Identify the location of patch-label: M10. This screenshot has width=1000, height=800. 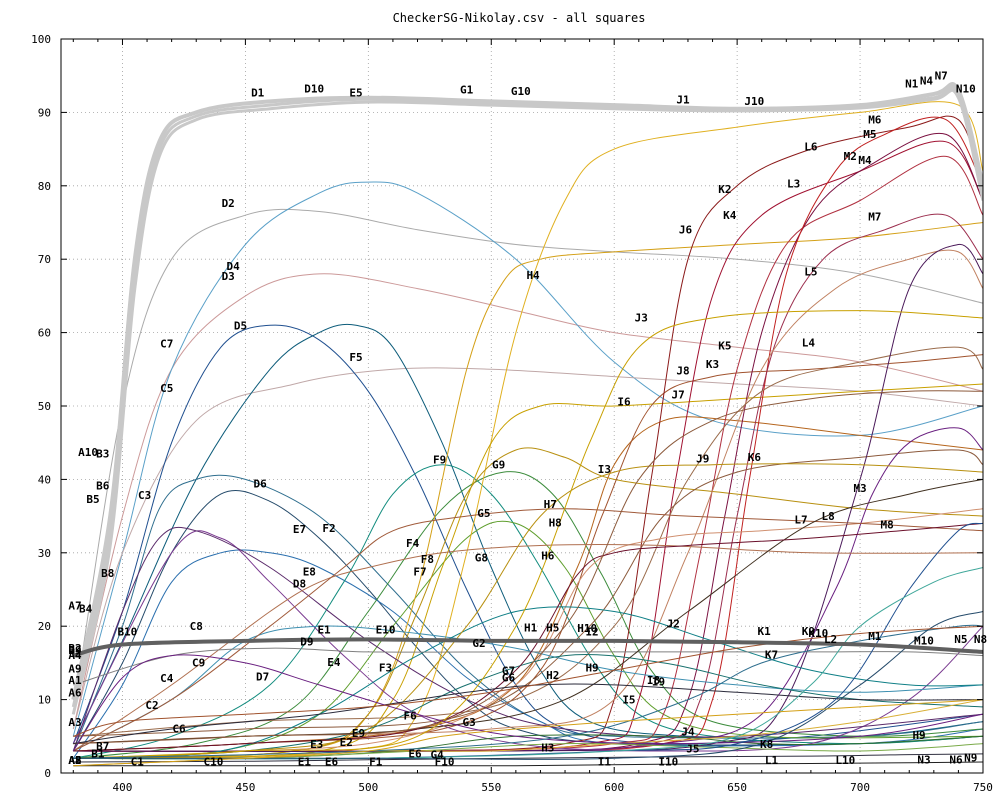
(924, 641).